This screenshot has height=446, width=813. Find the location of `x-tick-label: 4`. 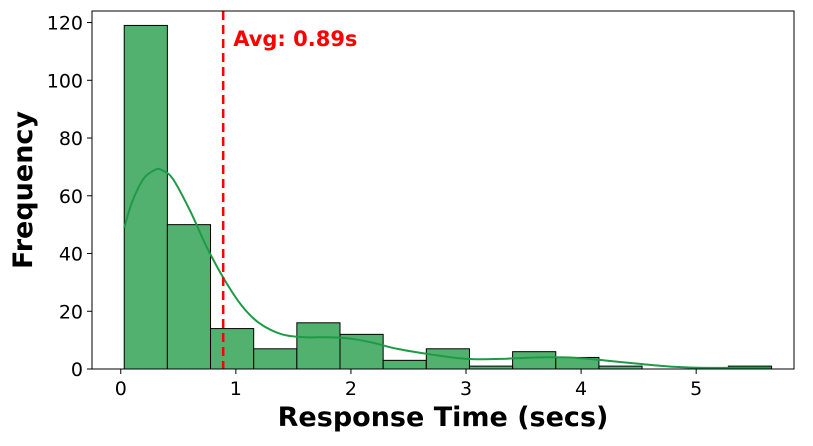

x-tick-label: 4 is located at coordinates (581, 389).